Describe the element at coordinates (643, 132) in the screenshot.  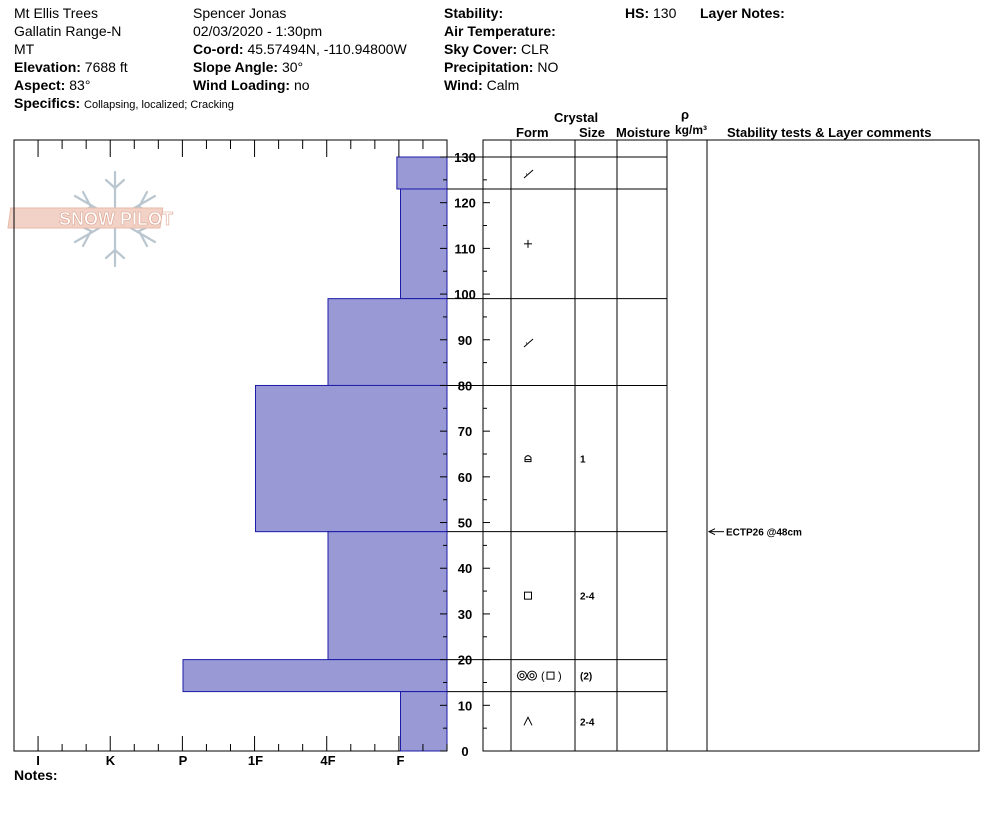
I see `col-moisture: Moisture` at that location.